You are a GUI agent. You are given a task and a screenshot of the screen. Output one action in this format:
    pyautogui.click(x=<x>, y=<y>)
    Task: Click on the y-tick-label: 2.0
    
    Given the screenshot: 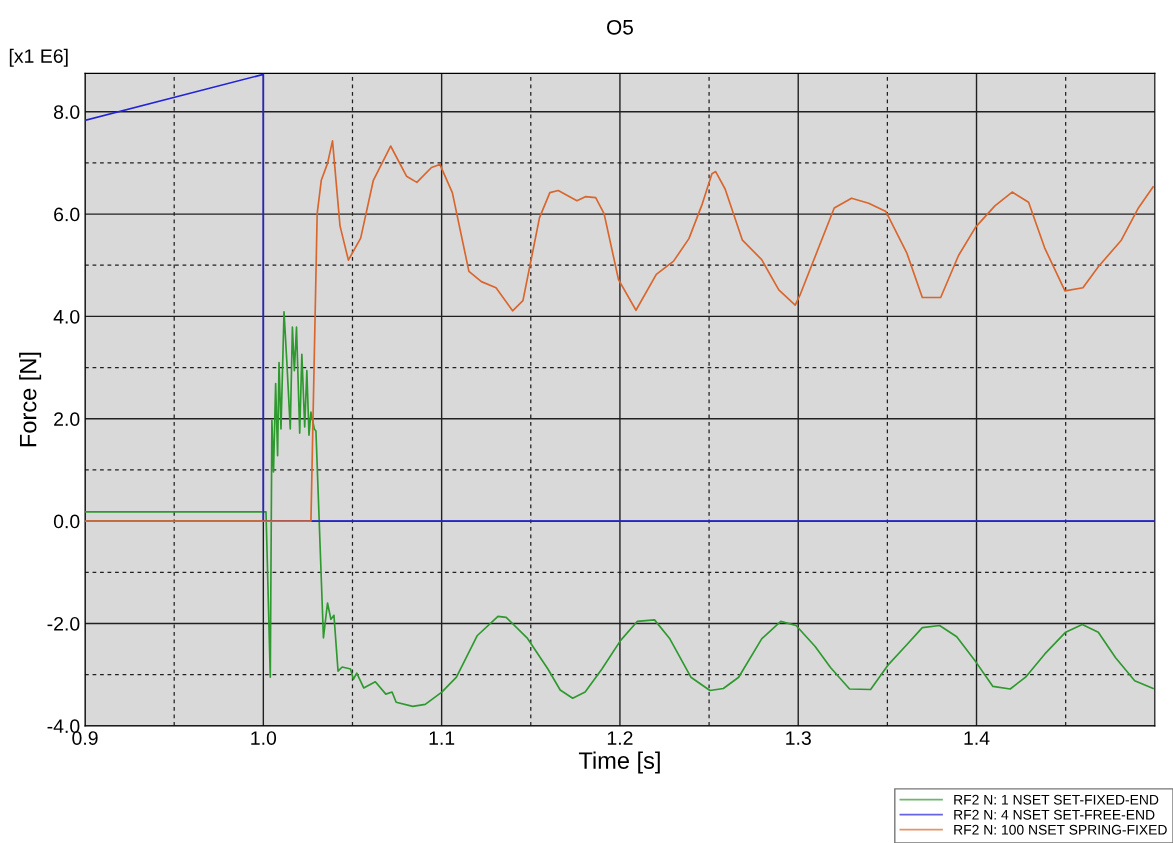 What is the action you would take?
    pyautogui.click(x=67, y=419)
    